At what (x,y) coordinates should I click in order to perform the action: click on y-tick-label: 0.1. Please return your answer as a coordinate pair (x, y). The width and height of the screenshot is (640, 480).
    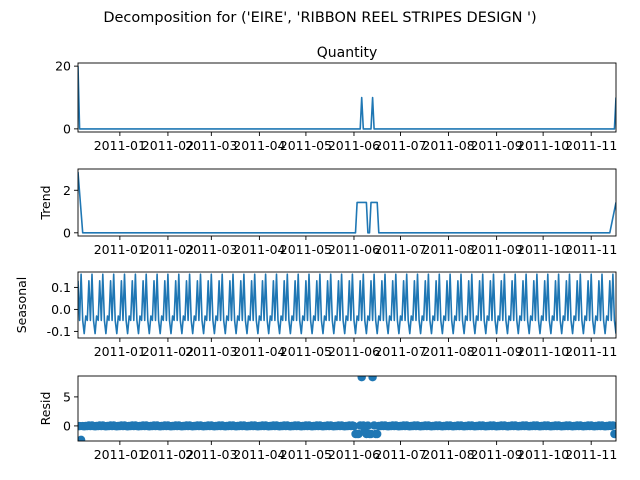
    Looking at the image, I should click on (61, 287).